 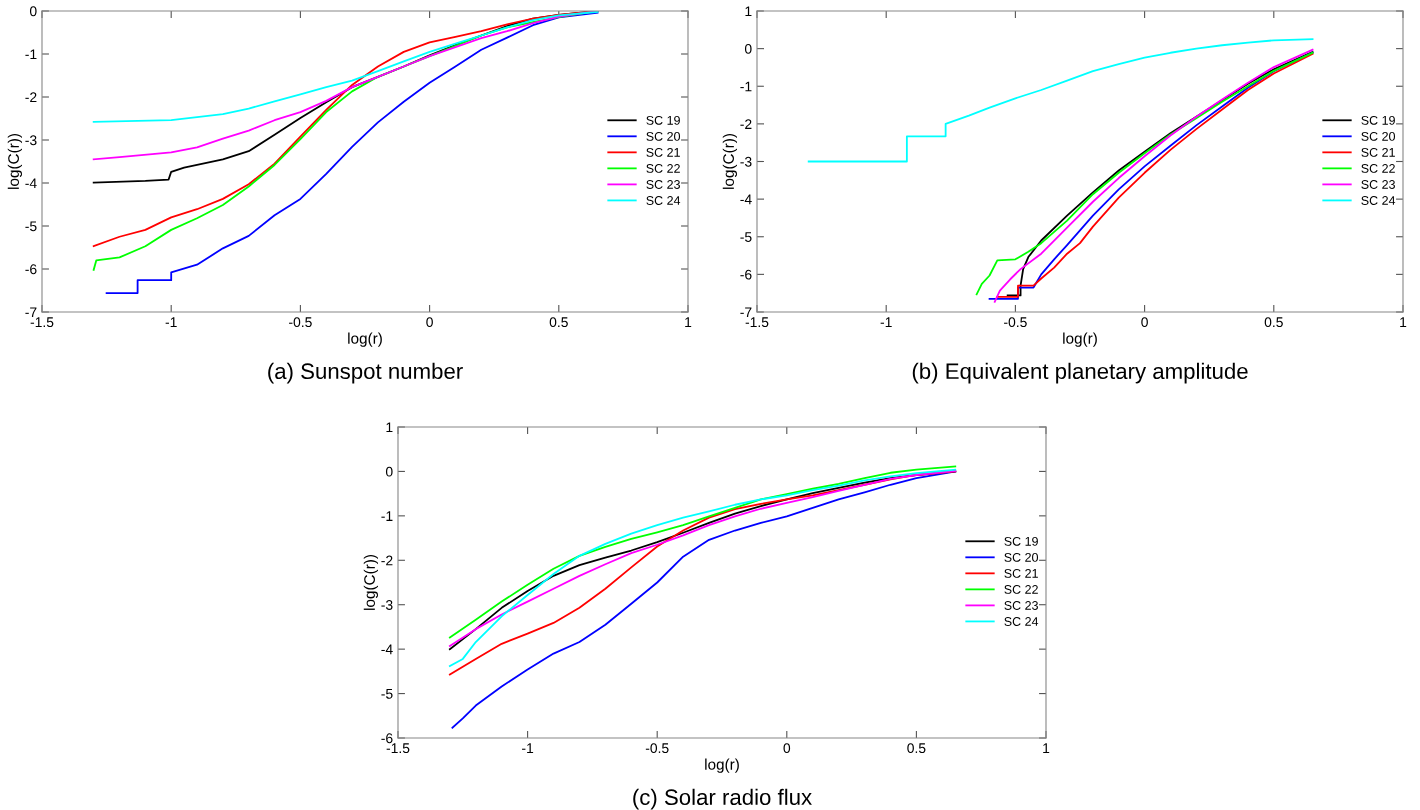 What do you see at coordinates (1080, 373) in the screenshot?
I see `text: (b) Equivalent planetary amplitude` at bounding box center [1080, 373].